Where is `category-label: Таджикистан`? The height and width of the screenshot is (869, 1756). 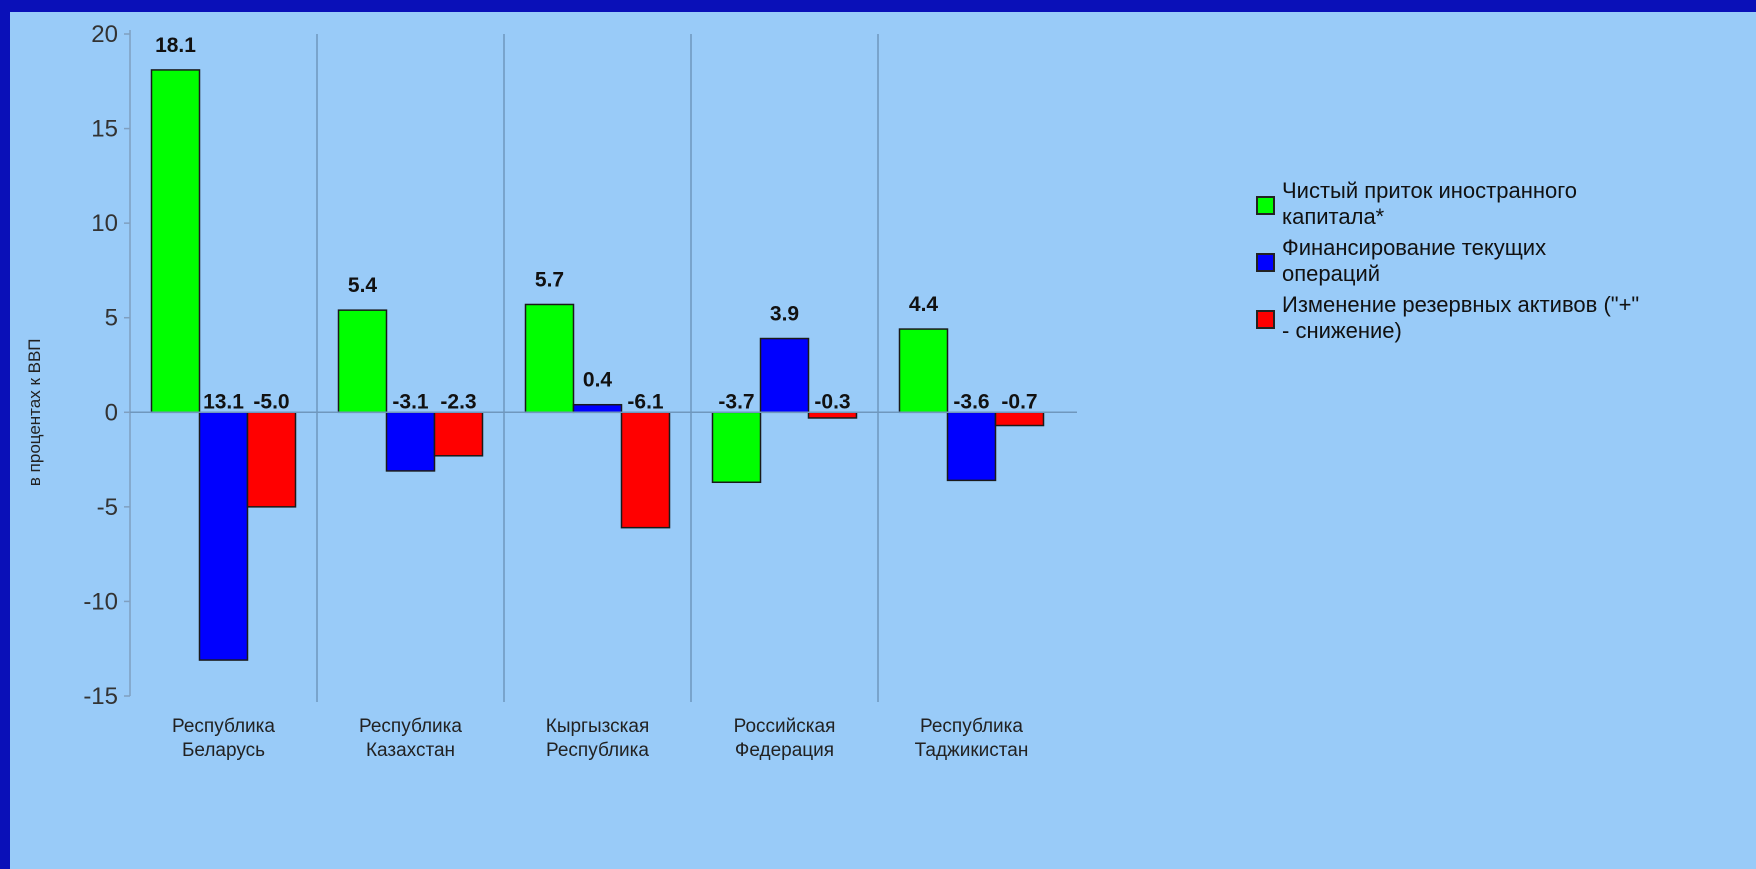
category-label: Таджикистан is located at coordinates (972, 750).